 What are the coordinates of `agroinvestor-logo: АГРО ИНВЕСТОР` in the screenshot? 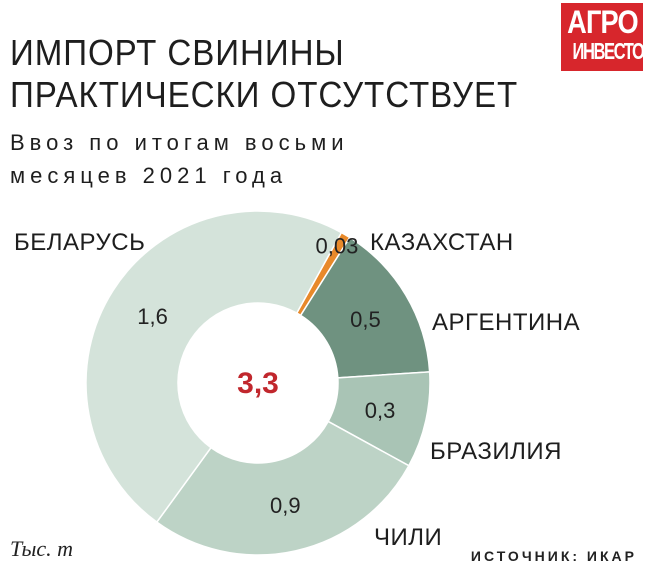 It's located at (604, 37).